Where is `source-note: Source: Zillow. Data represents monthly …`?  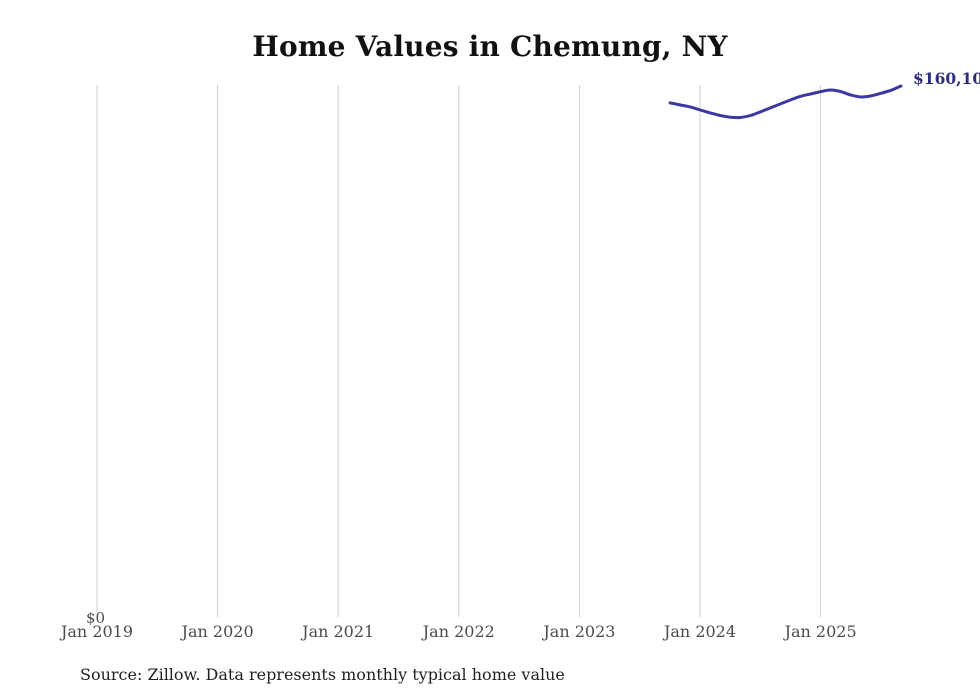 source-note: Source: Zillow. Data represents monthly … is located at coordinates (322, 674).